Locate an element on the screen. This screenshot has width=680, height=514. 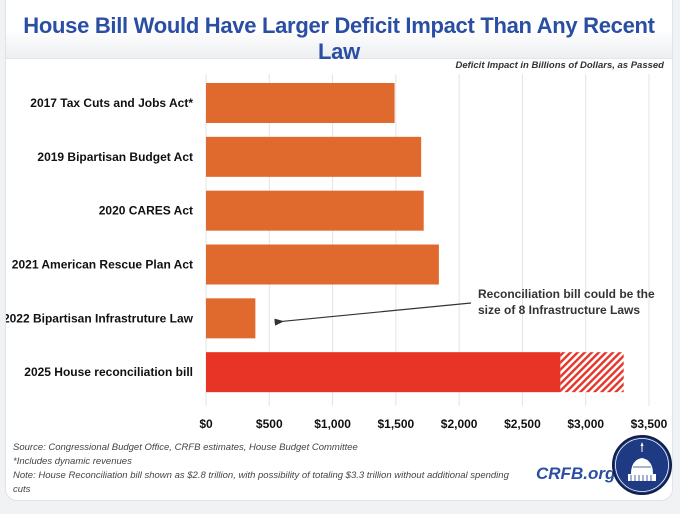
annotation-text: Reconciliation bill could be the is located at coordinates (566, 294).